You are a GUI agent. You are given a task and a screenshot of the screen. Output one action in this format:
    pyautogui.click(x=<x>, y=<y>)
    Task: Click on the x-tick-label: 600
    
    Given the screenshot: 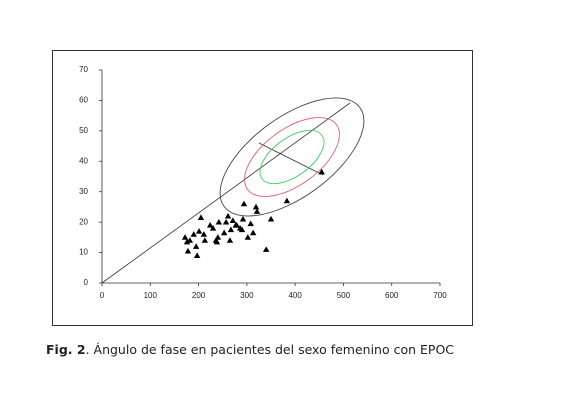 What is the action you would take?
    pyautogui.click(x=392, y=295)
    